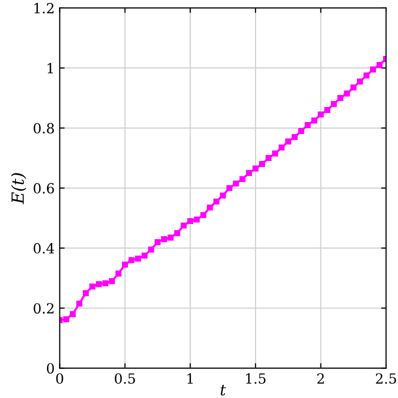  Describe the element at coordinates (386, 378) in the screenshot. I see `x-tick-label: 2.5` at that location.